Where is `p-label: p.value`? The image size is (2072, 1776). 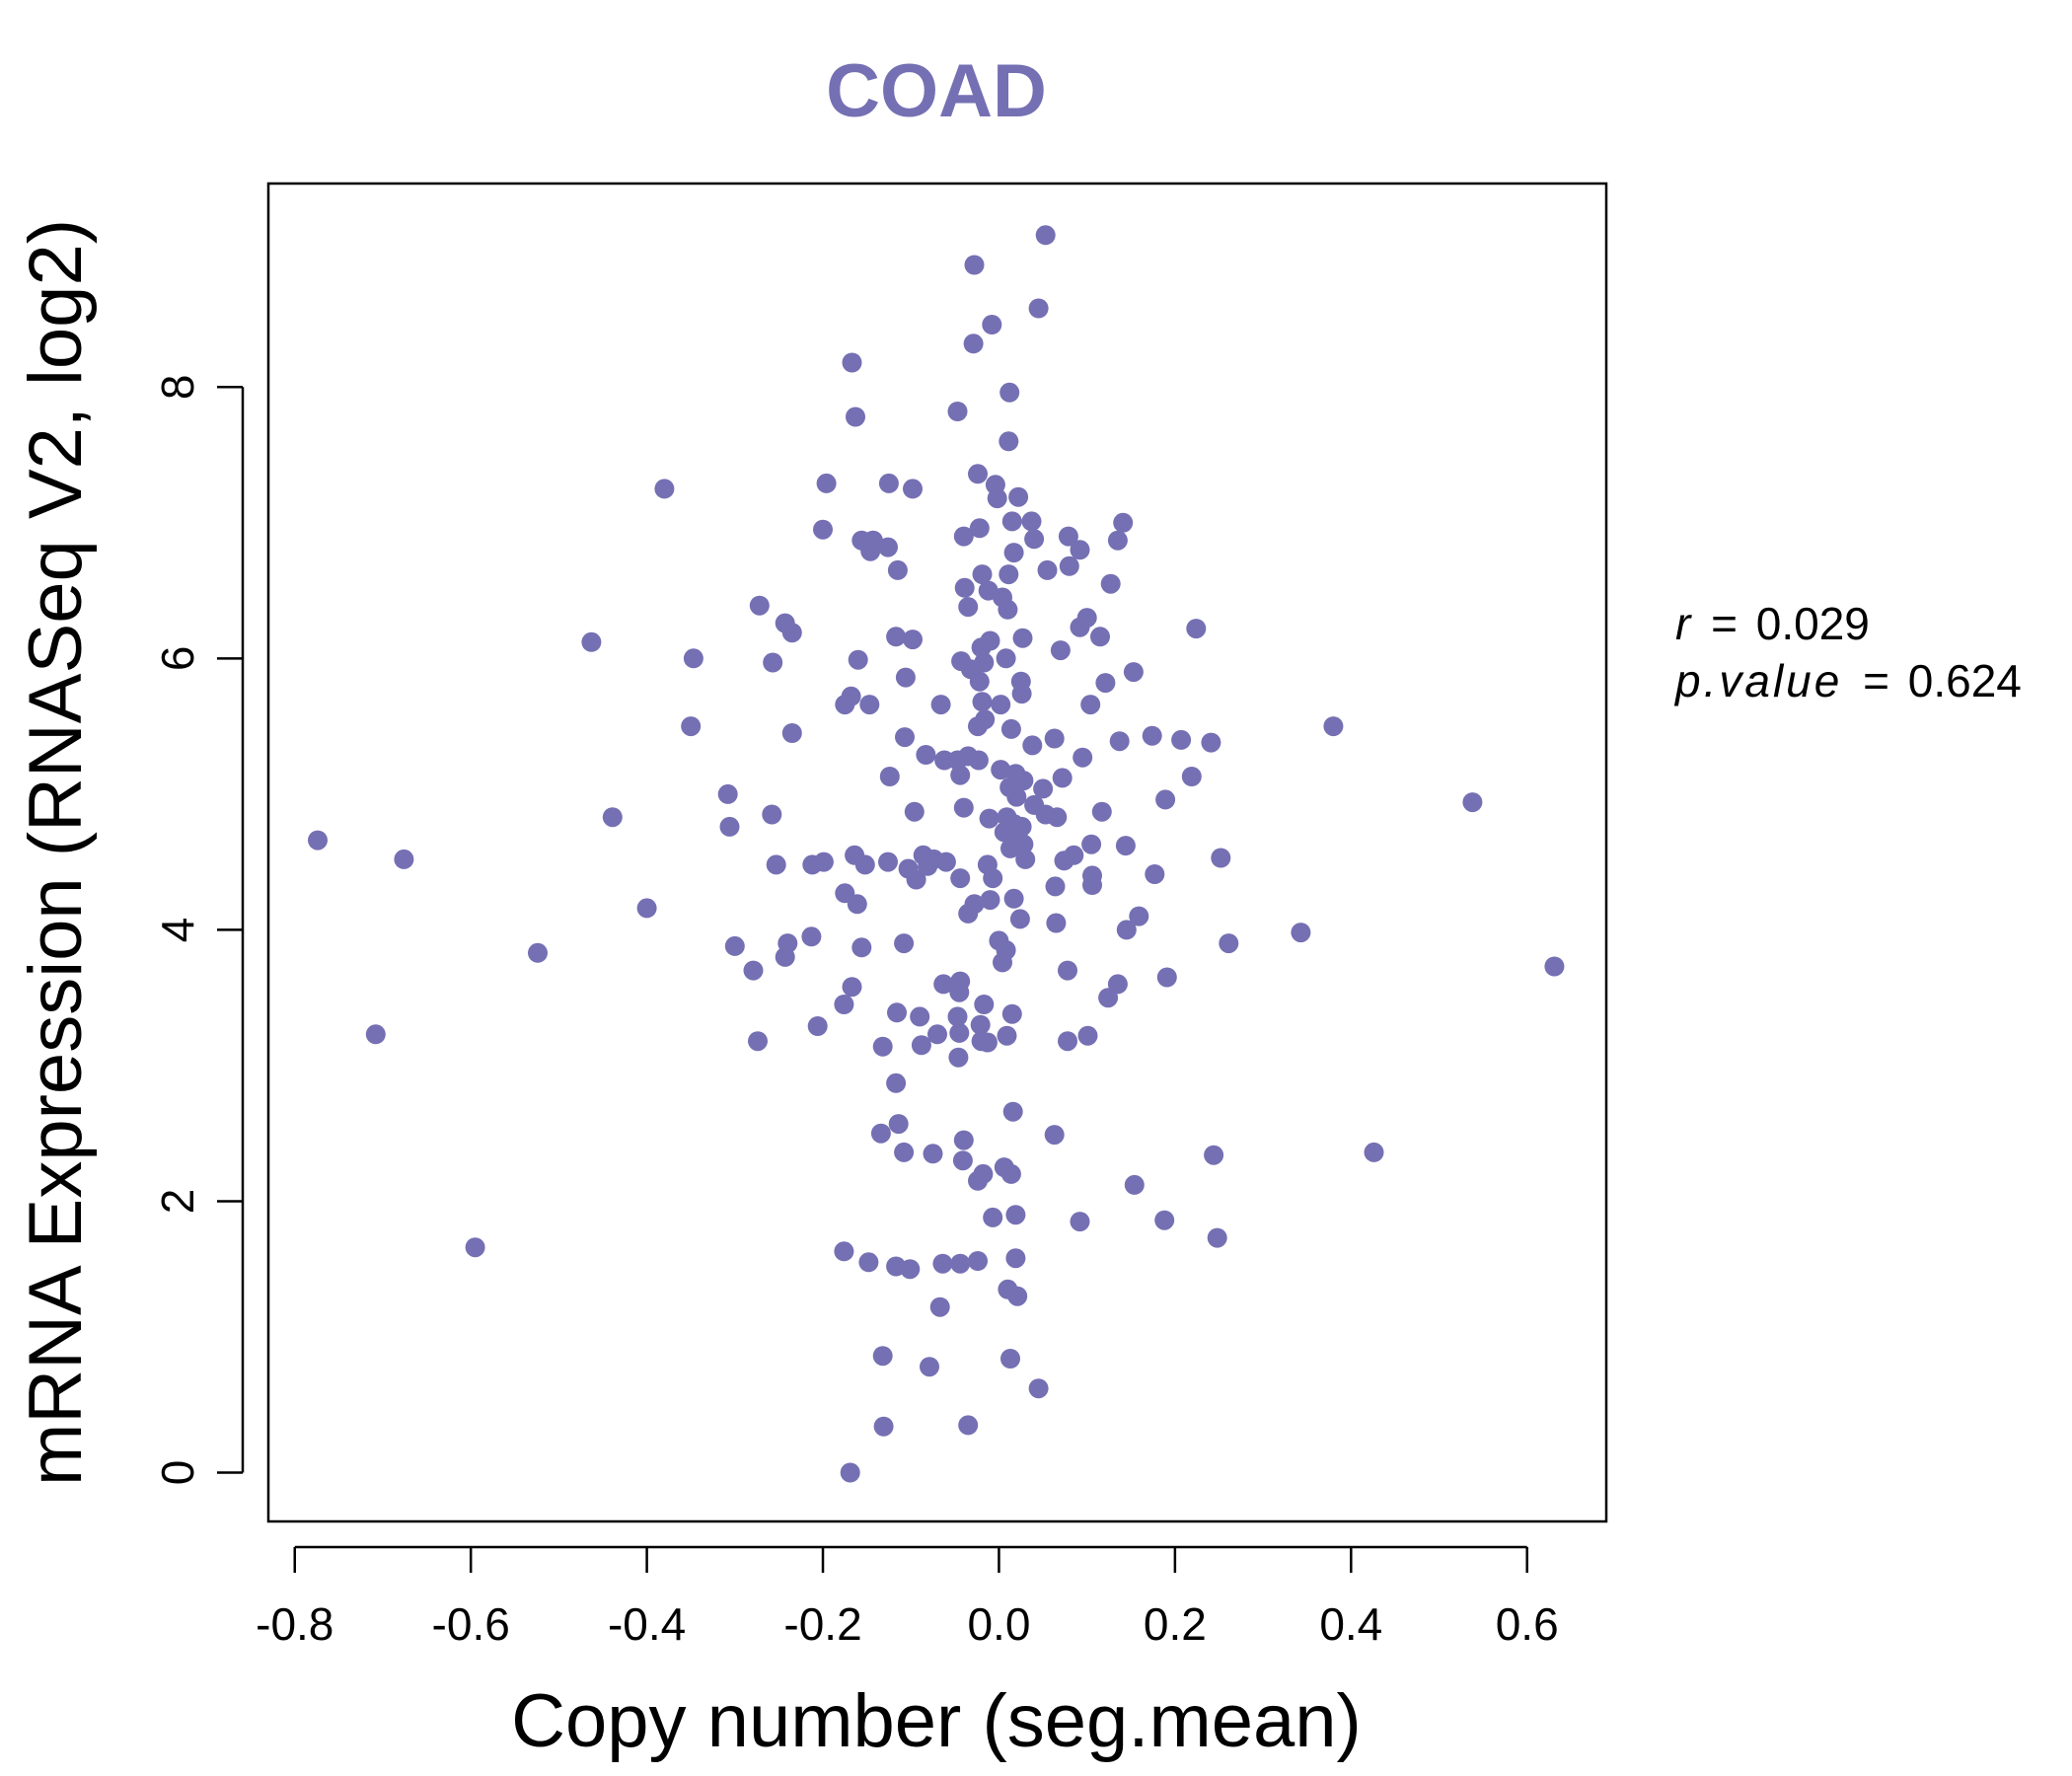
p-label: p.value is located at coordinates (1758, 681).